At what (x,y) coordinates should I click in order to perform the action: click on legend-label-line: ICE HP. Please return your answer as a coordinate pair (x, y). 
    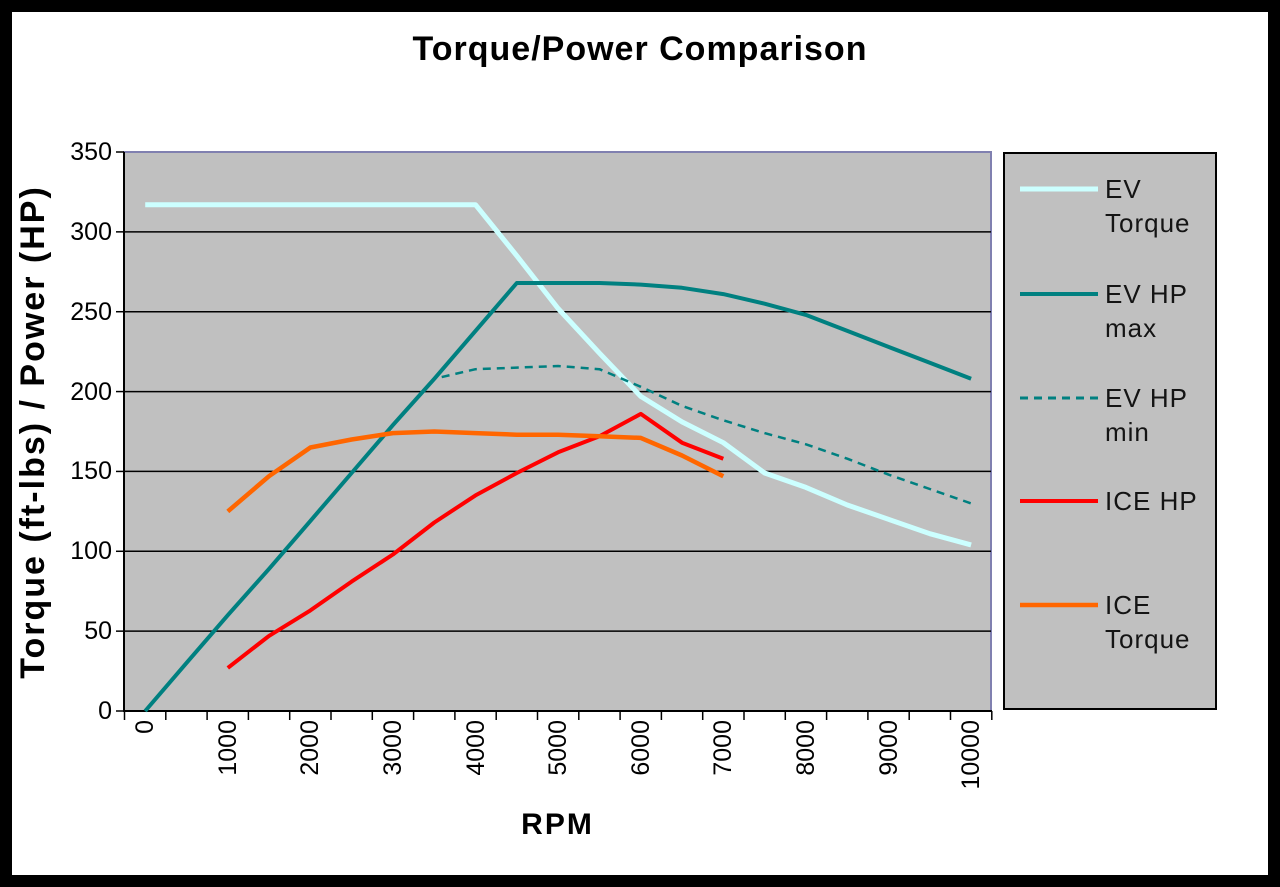
    Looking at the image, I should click on (1151, 501).